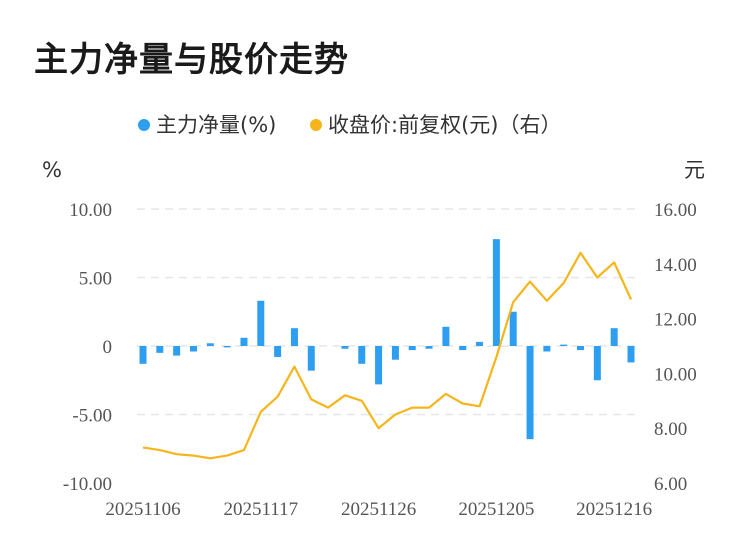 The width and height of the screenshot is (750, 558). What do you see at coordinates (87, 347) in the screenshot?
I see `left-axis-ticks: 10.00 5.00 0 -5.00 -10.00` at bounding box center [87, 347].